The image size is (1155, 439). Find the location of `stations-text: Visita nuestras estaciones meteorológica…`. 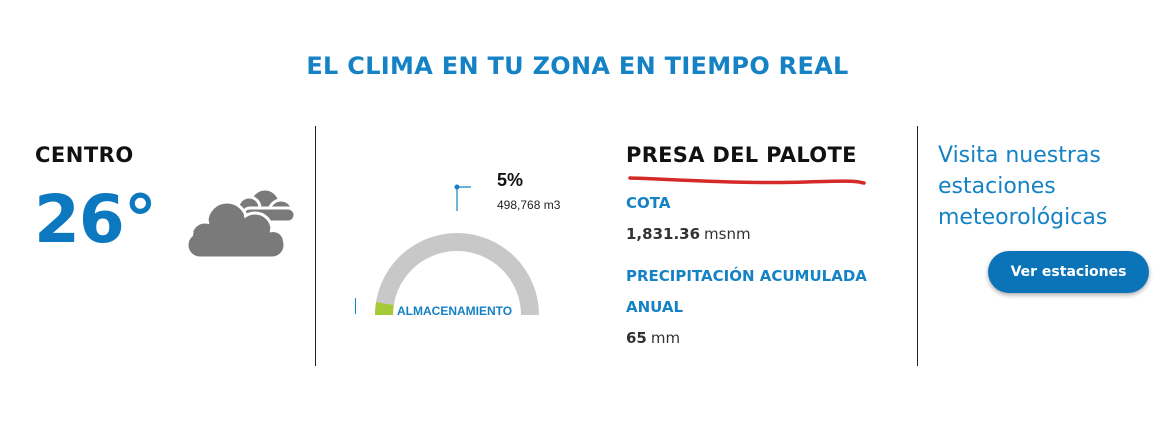

stations-text: Visita nuestras estaciones meteorológica… is located at coordinates (1023, 186).